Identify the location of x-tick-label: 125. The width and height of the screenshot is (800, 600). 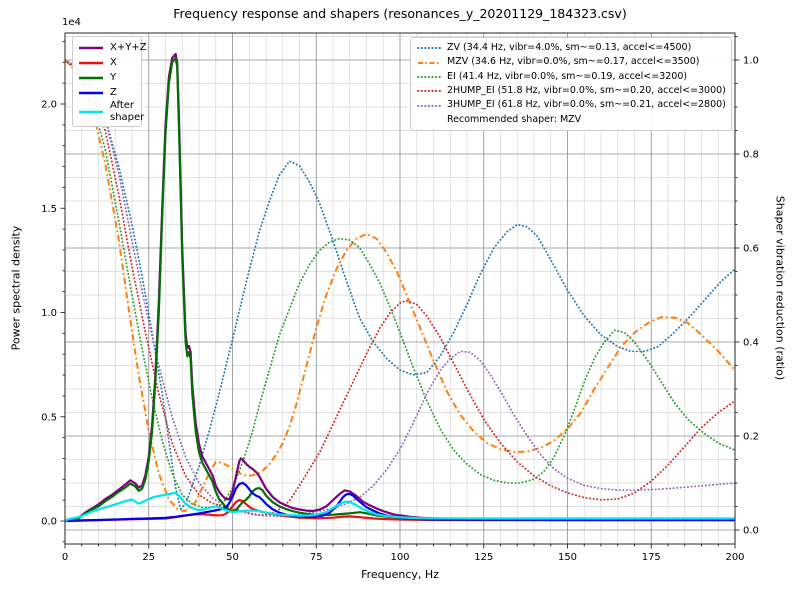
(483, 557).